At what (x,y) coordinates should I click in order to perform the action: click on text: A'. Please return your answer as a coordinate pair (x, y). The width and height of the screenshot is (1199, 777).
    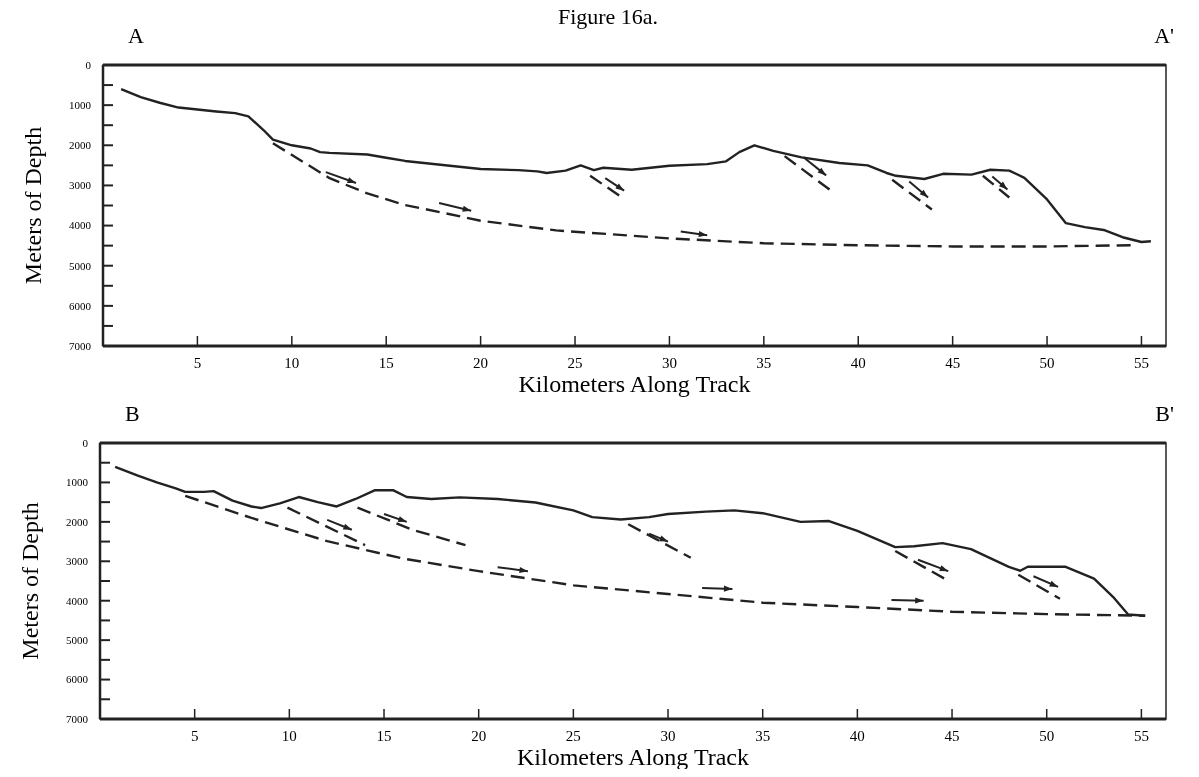
    Looking at the image, I should click on (1164, 35).